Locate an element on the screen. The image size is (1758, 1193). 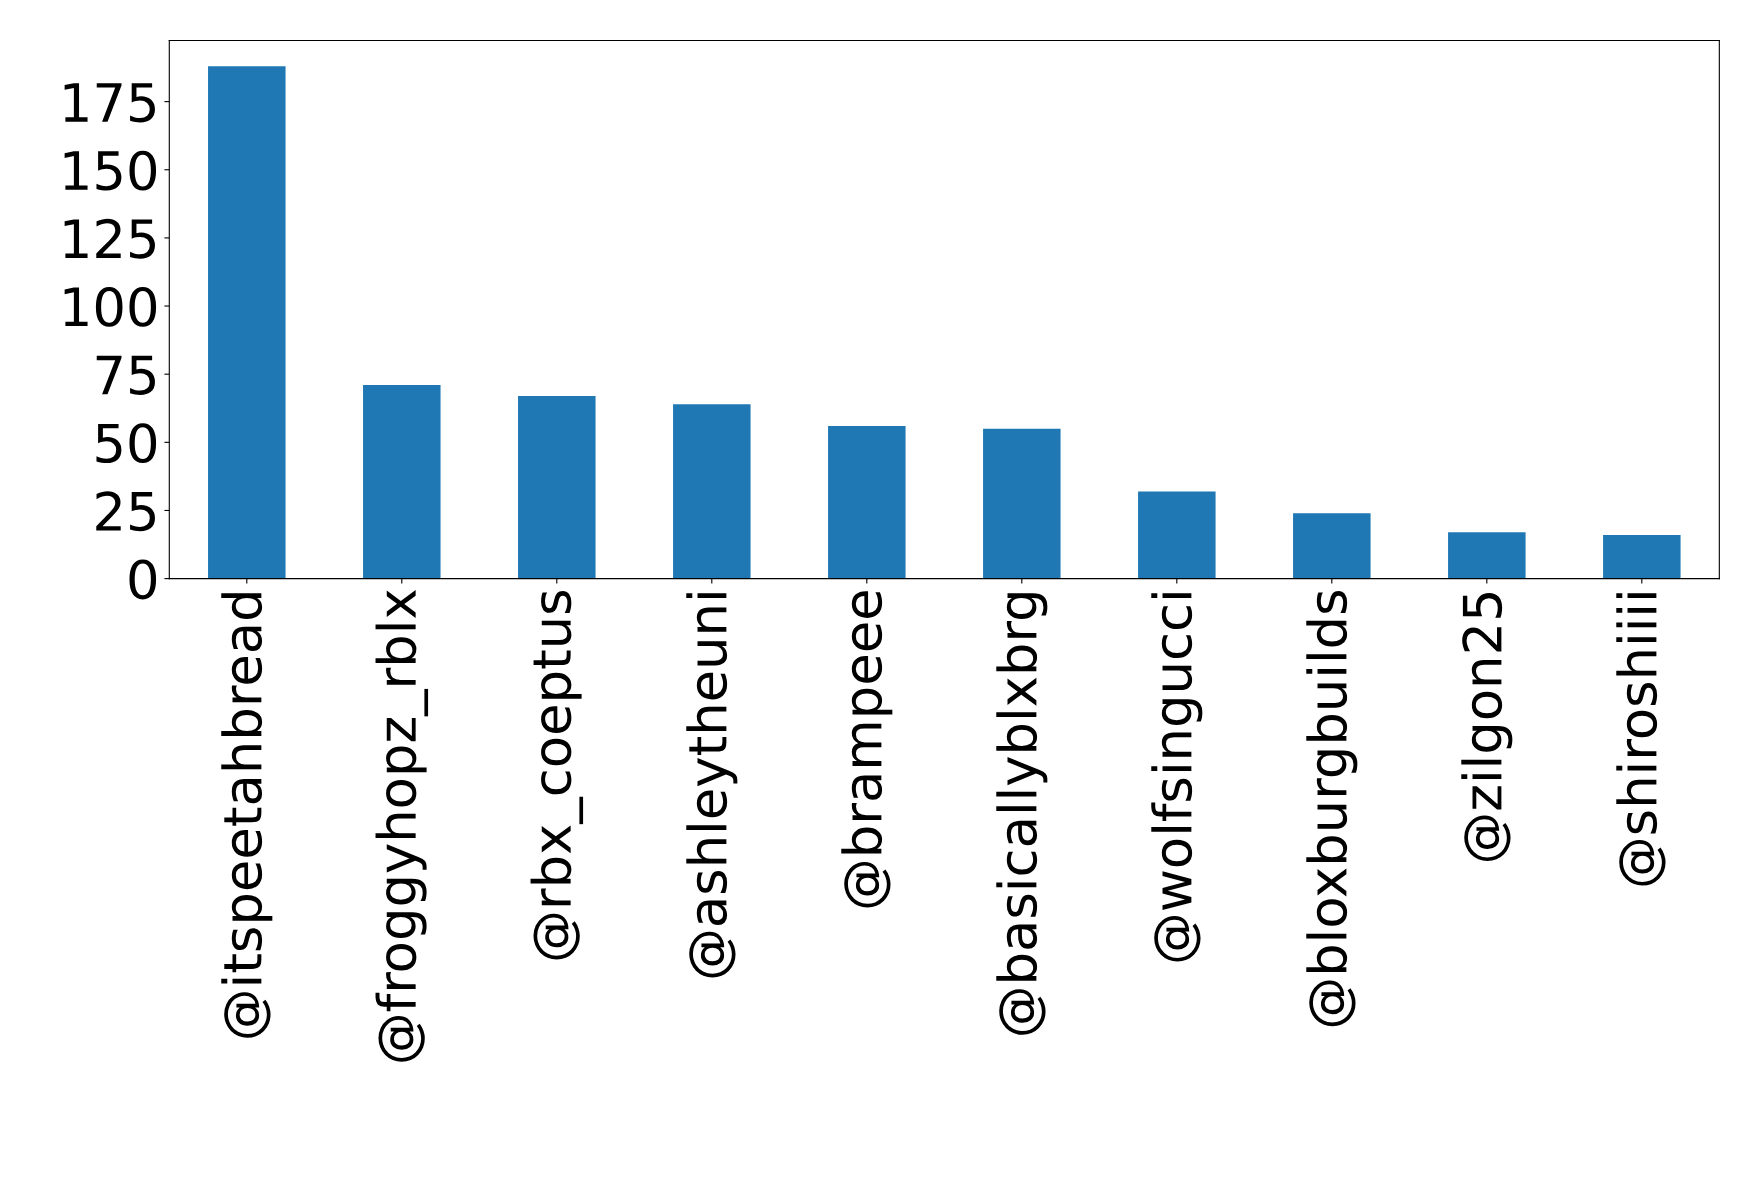
x-tick-label: @ashleytheuni is located at coordinates (712, 785).